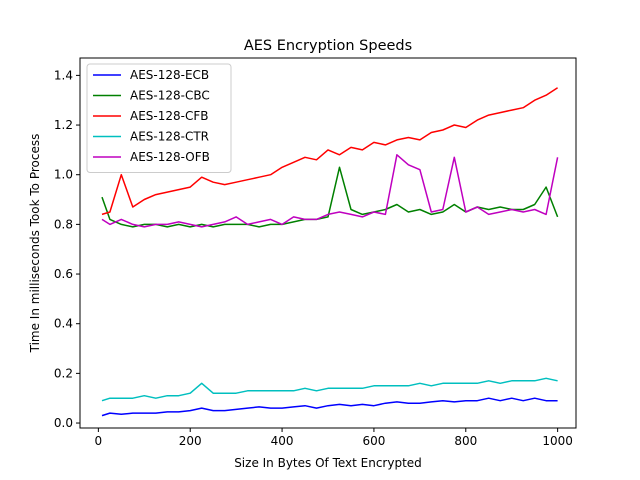 The width and height of the screenshot is (640, 480). Describe the element at coordinates (169, 137) in the screenshot. I see `legend-entry: AES-128-CTR` at that location.